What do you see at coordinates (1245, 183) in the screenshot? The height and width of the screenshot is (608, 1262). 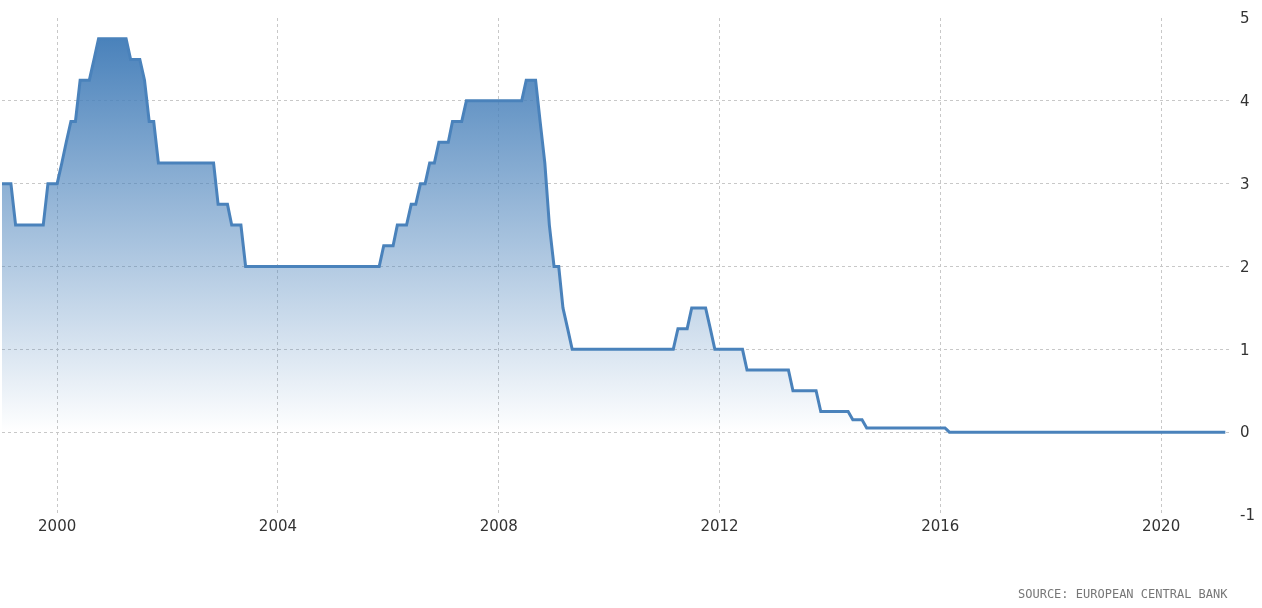 I see `y-tick-label: 3` at bounding box center [1245, 183].